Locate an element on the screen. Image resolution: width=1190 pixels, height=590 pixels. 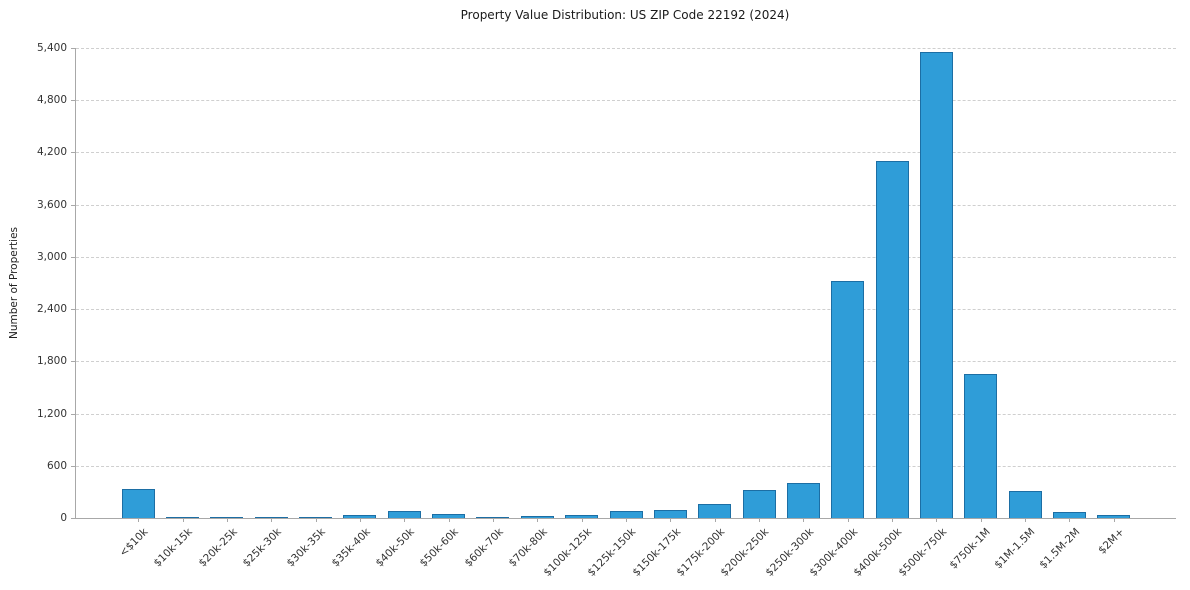
y-tick-label: 3,600 is located at coordinates (51, 204).